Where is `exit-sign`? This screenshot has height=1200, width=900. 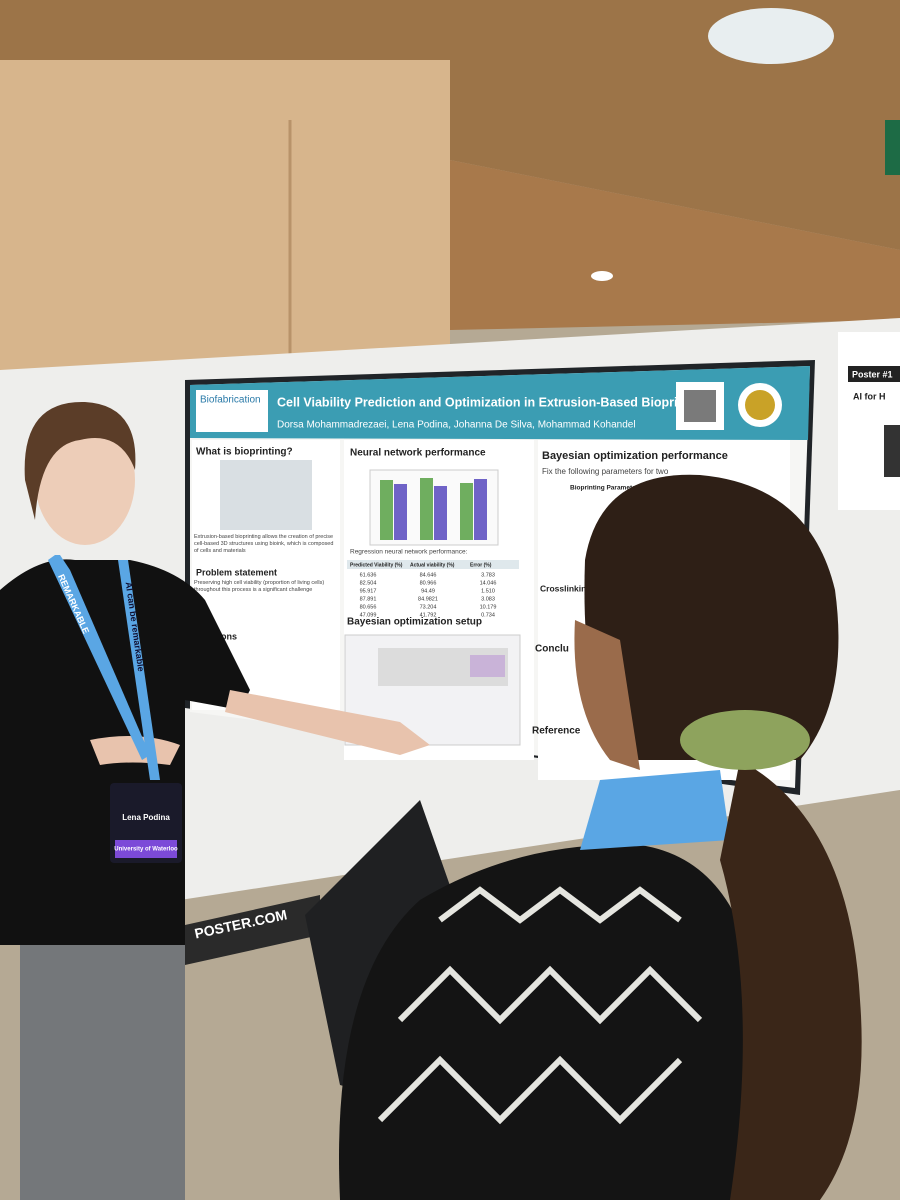 exit-sign is located at coordinates (892, 147).